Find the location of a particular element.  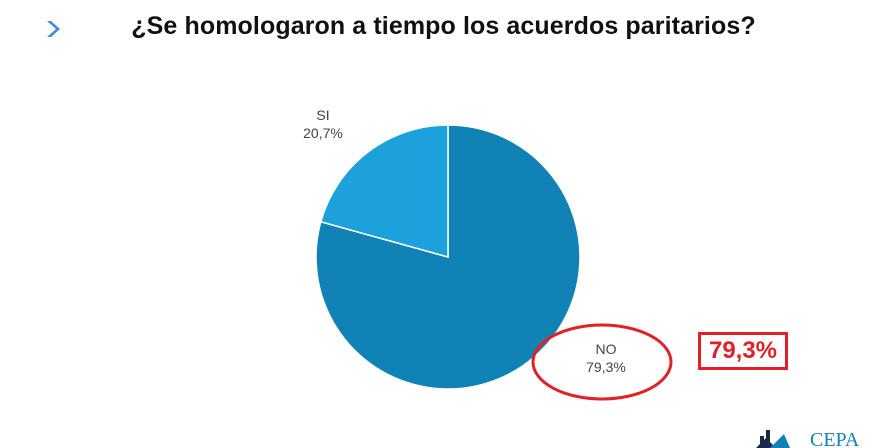

logo-text: CEPA is located at coordinates (835, 438).